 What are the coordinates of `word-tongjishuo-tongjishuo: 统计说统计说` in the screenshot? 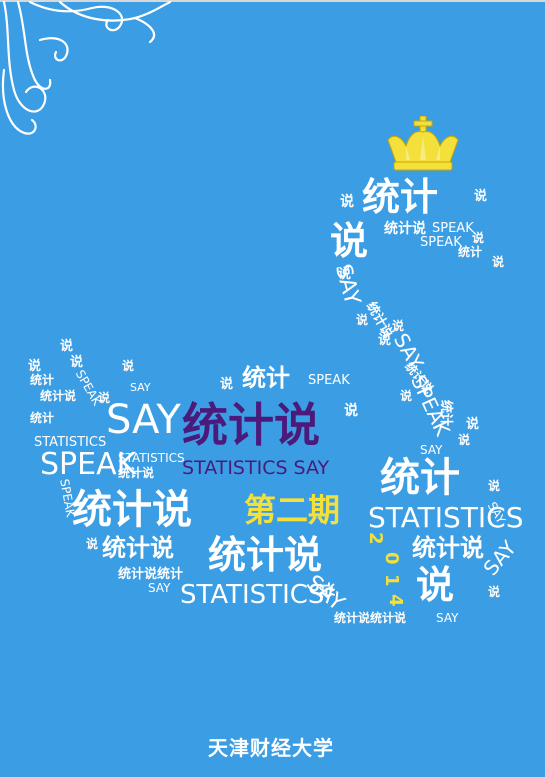 It's located at (370, 618).